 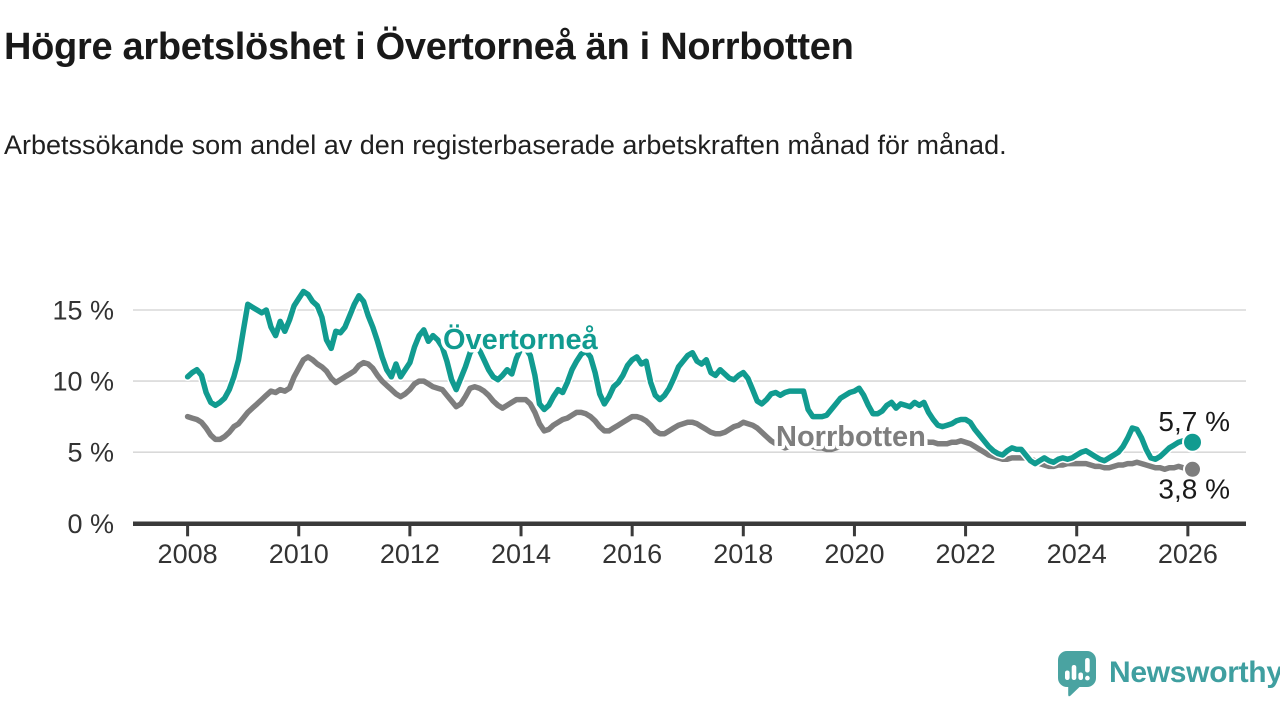 I want to click on x-tick-label: 2018, so click(x=743, y=554).